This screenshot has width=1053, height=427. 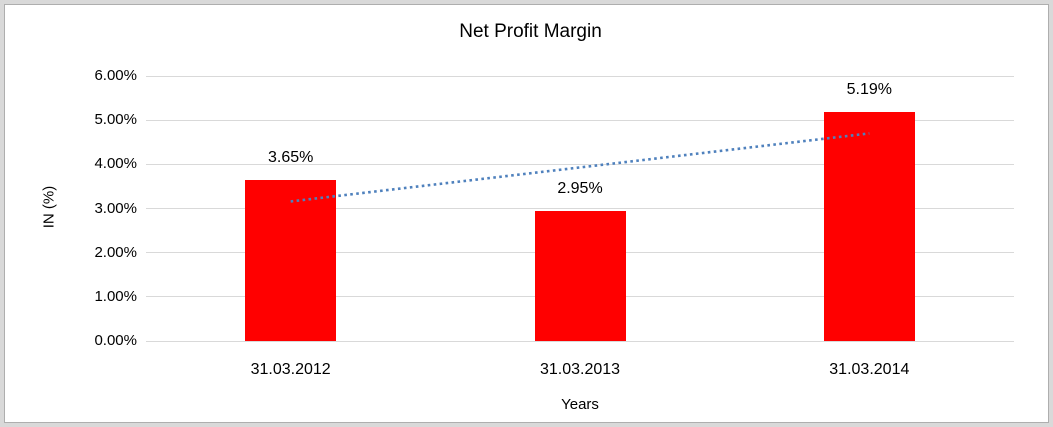 I want to click on y-tick-label: 0.00%, so click(x=115, y=340).